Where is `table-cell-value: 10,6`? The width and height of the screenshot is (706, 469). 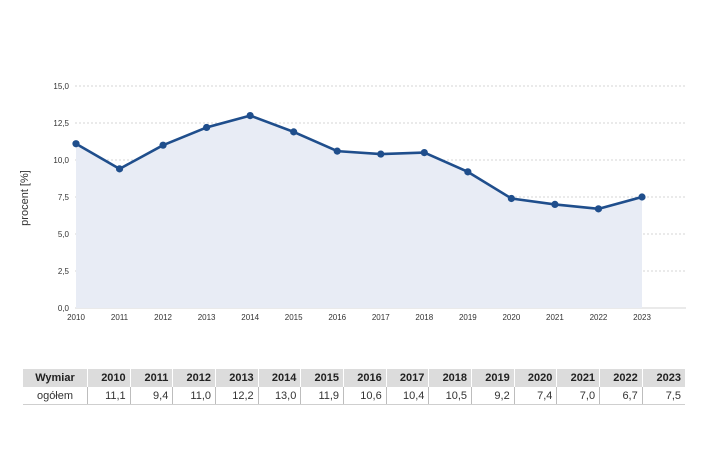
table-cell-value: 10,6 is located at coordinates (365, 396).